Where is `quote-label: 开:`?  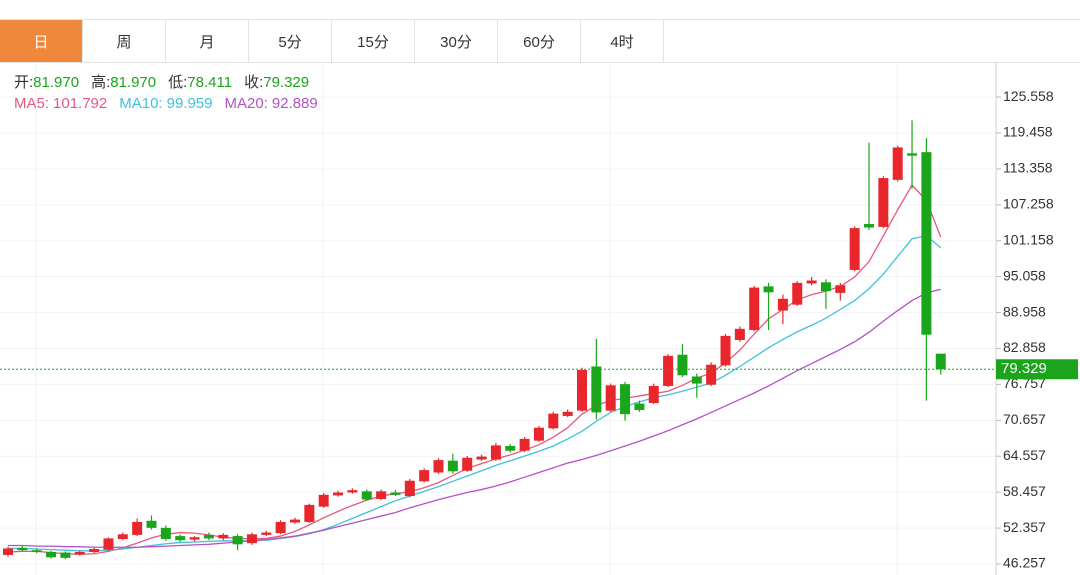 quote-label: 开: is located at coordinates (24, 82).